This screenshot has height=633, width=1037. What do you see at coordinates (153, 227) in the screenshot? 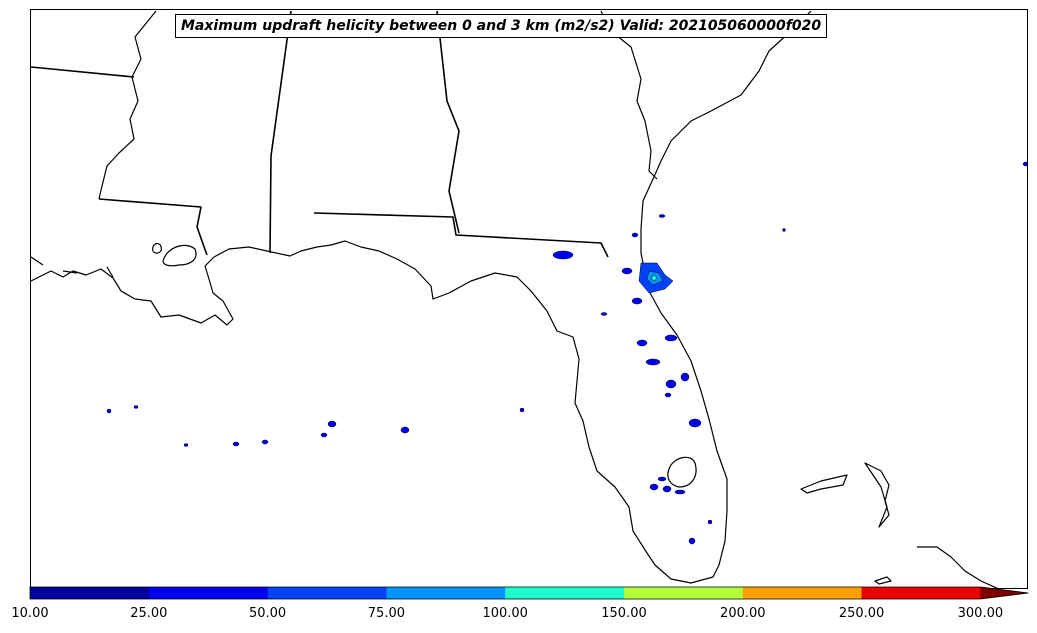
I see `border-la-ms` at bounding box center [153, 227].